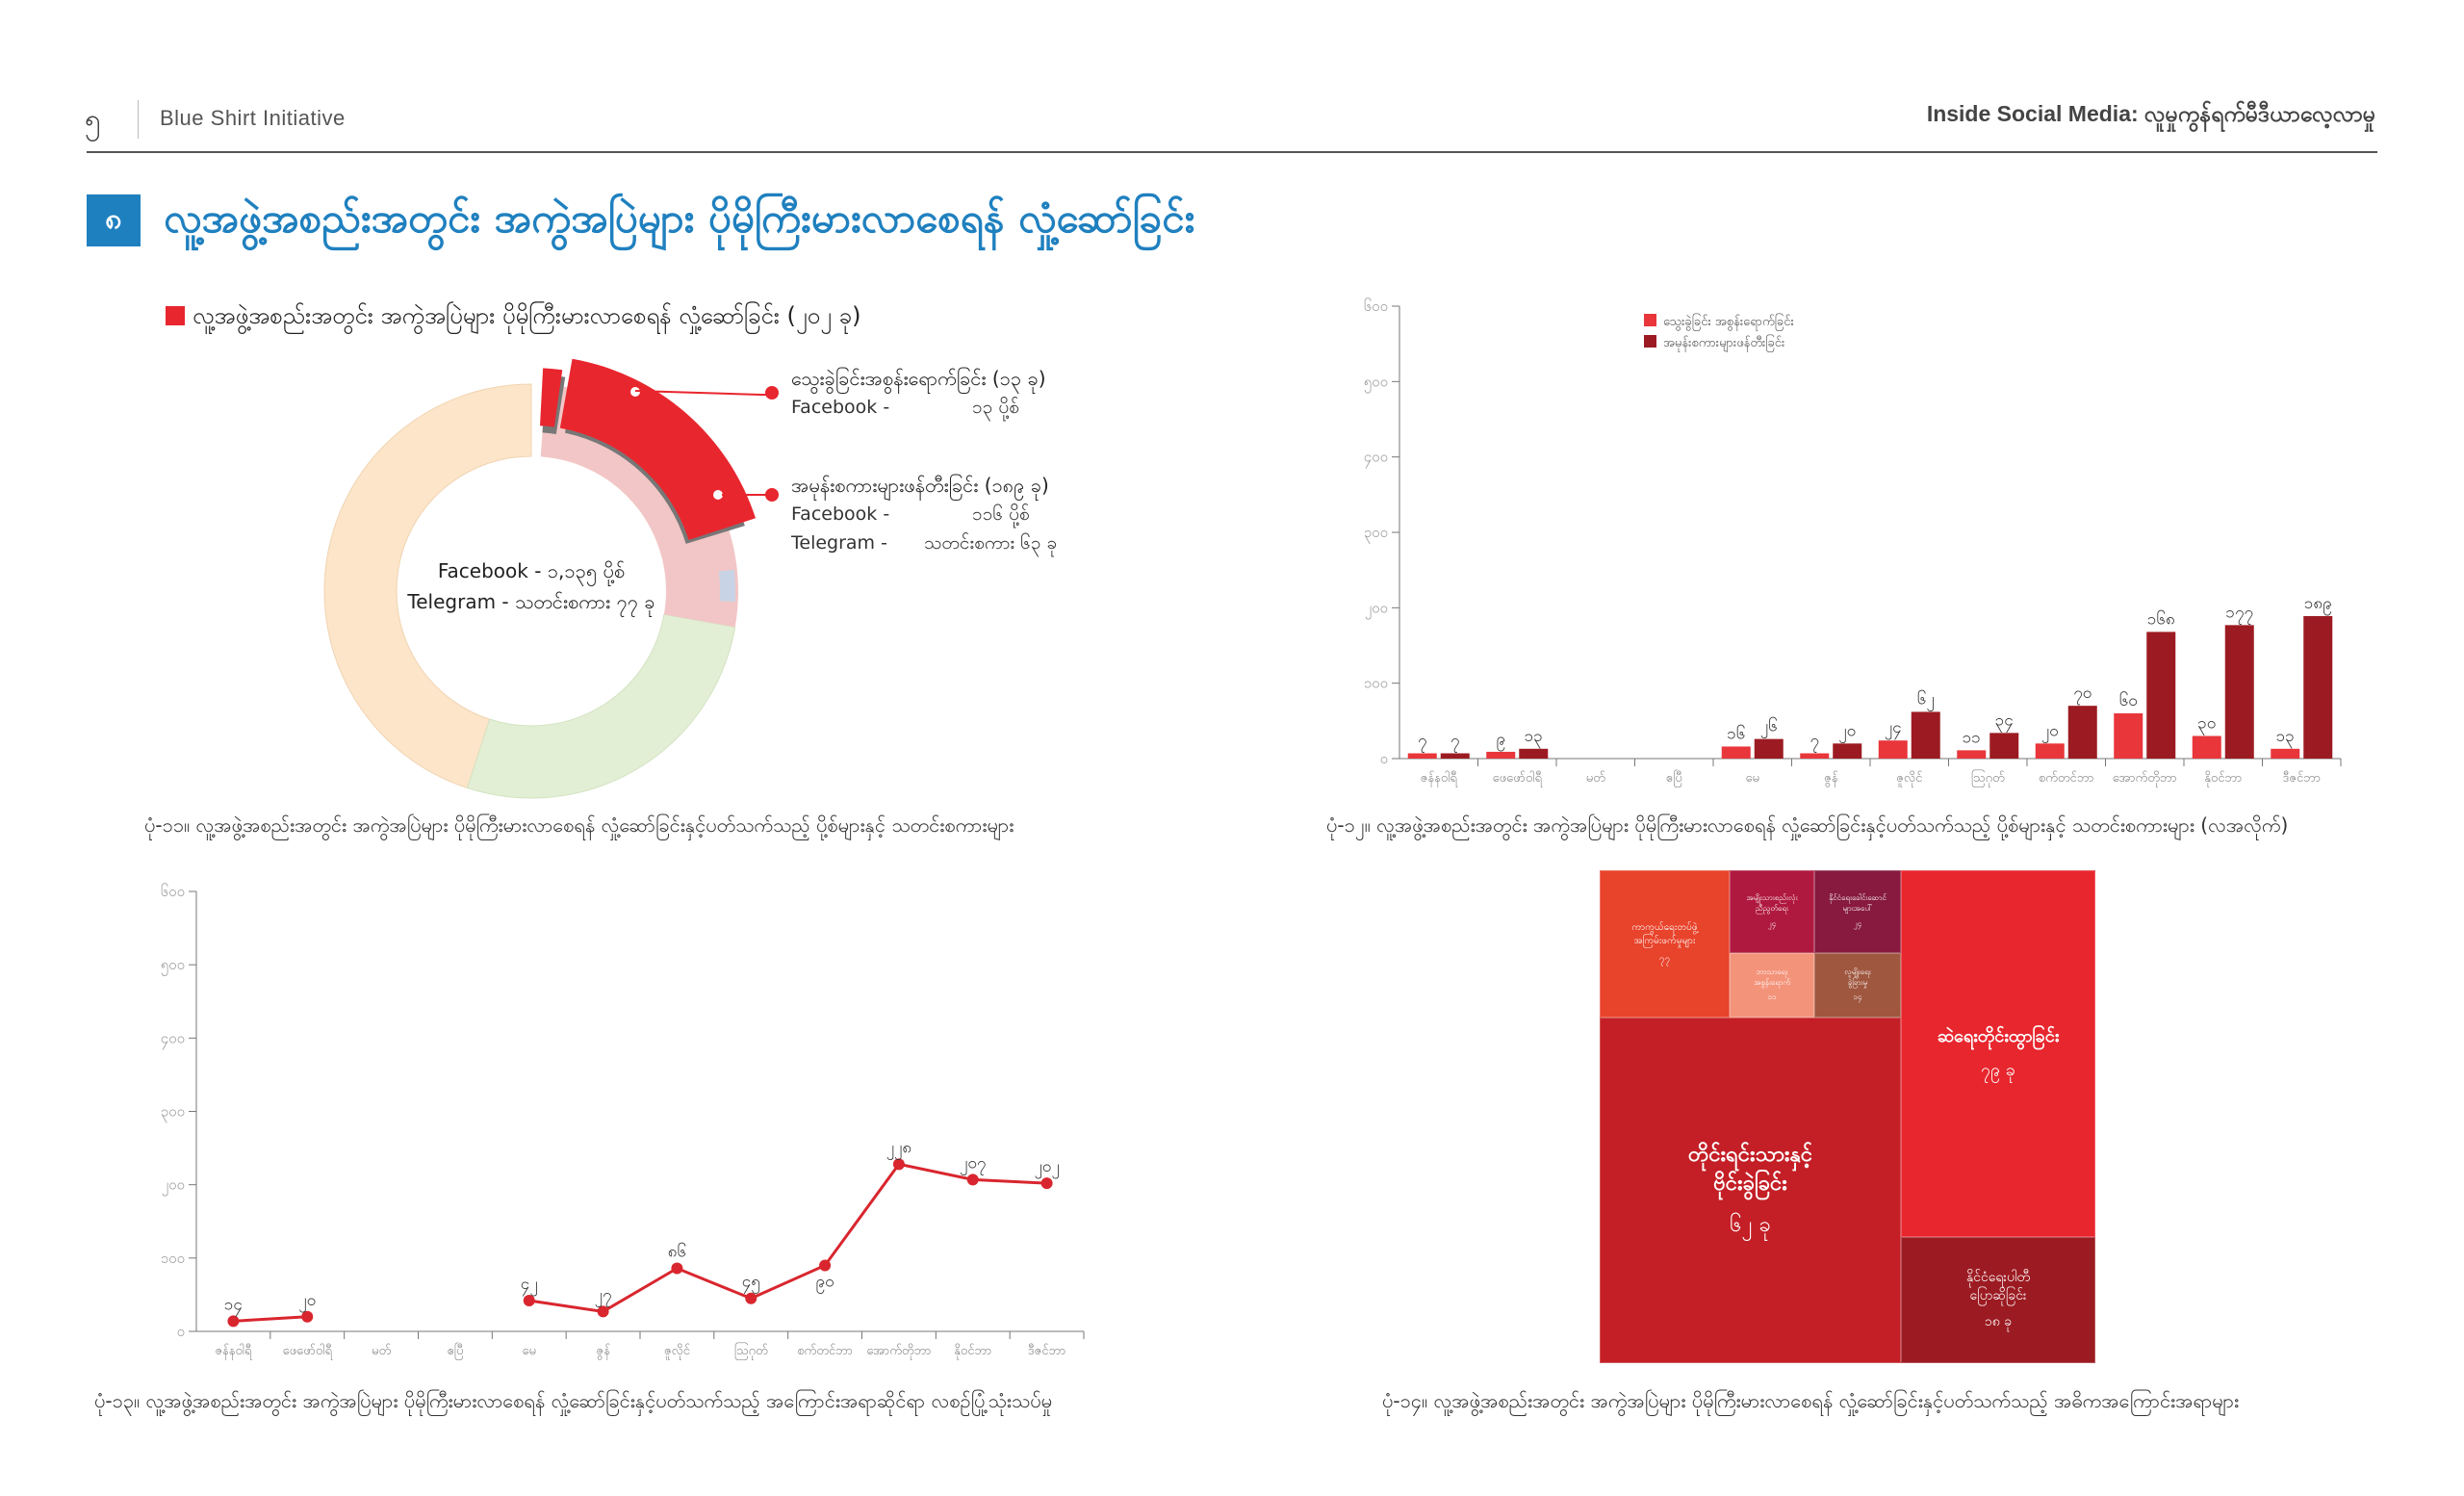 This screenshot has width=2464, height=1496. Describe the element at coordinates (1500, 741) in the screenshot. I see `bar-value-label: ၉` at that location.